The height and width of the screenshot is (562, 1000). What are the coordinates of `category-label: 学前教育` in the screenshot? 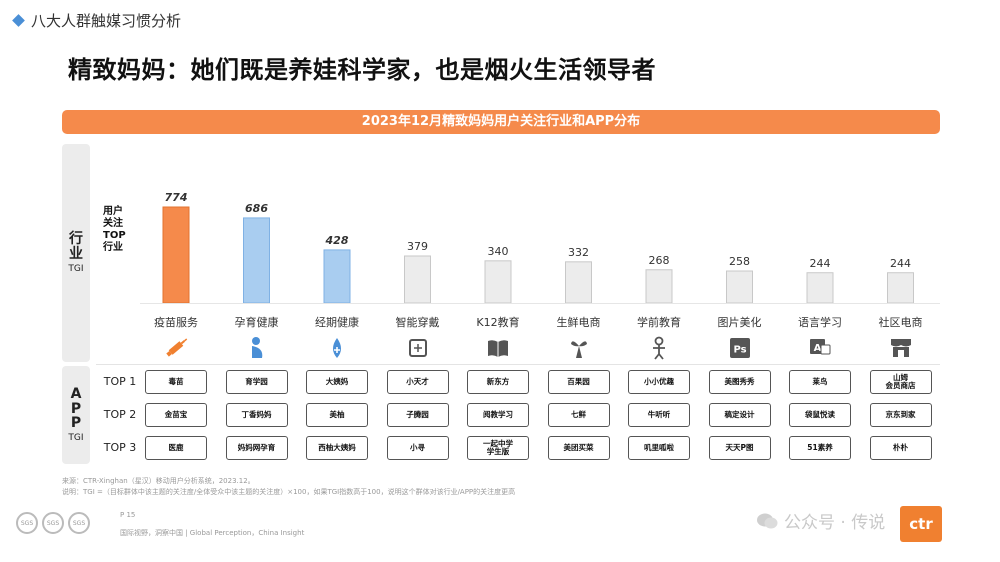 It's located at (659, 322).